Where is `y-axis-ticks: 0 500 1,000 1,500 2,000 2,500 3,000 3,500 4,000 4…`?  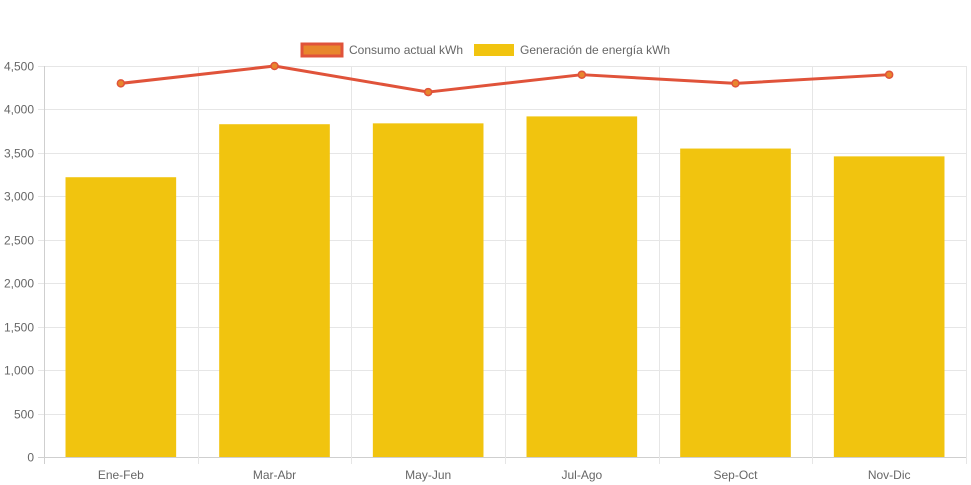
y-axis-ticks: 0 500 1,000 1,500 2,000 2,500 3,000 3,500 4,000 4… is located at coordinates (19, 262).